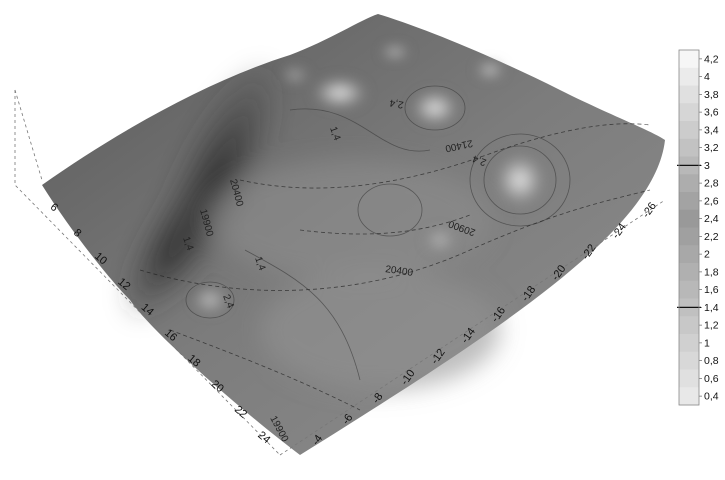  What do you see at coordinates (707, 77) in the screenshot?
I see `colorbar-label: 4` at bounding box center [707, 77].